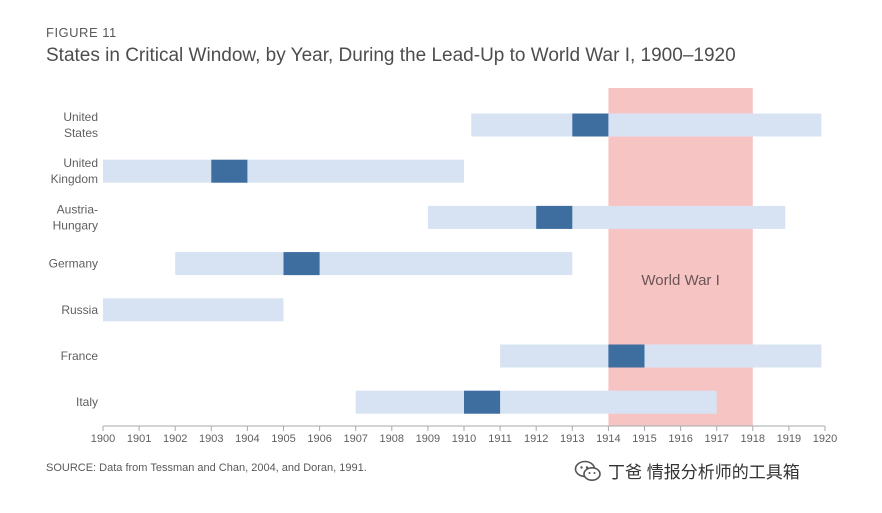 This screenshot has height=513, width=882. I want to click on critical-bar-france, so click(626, 356).